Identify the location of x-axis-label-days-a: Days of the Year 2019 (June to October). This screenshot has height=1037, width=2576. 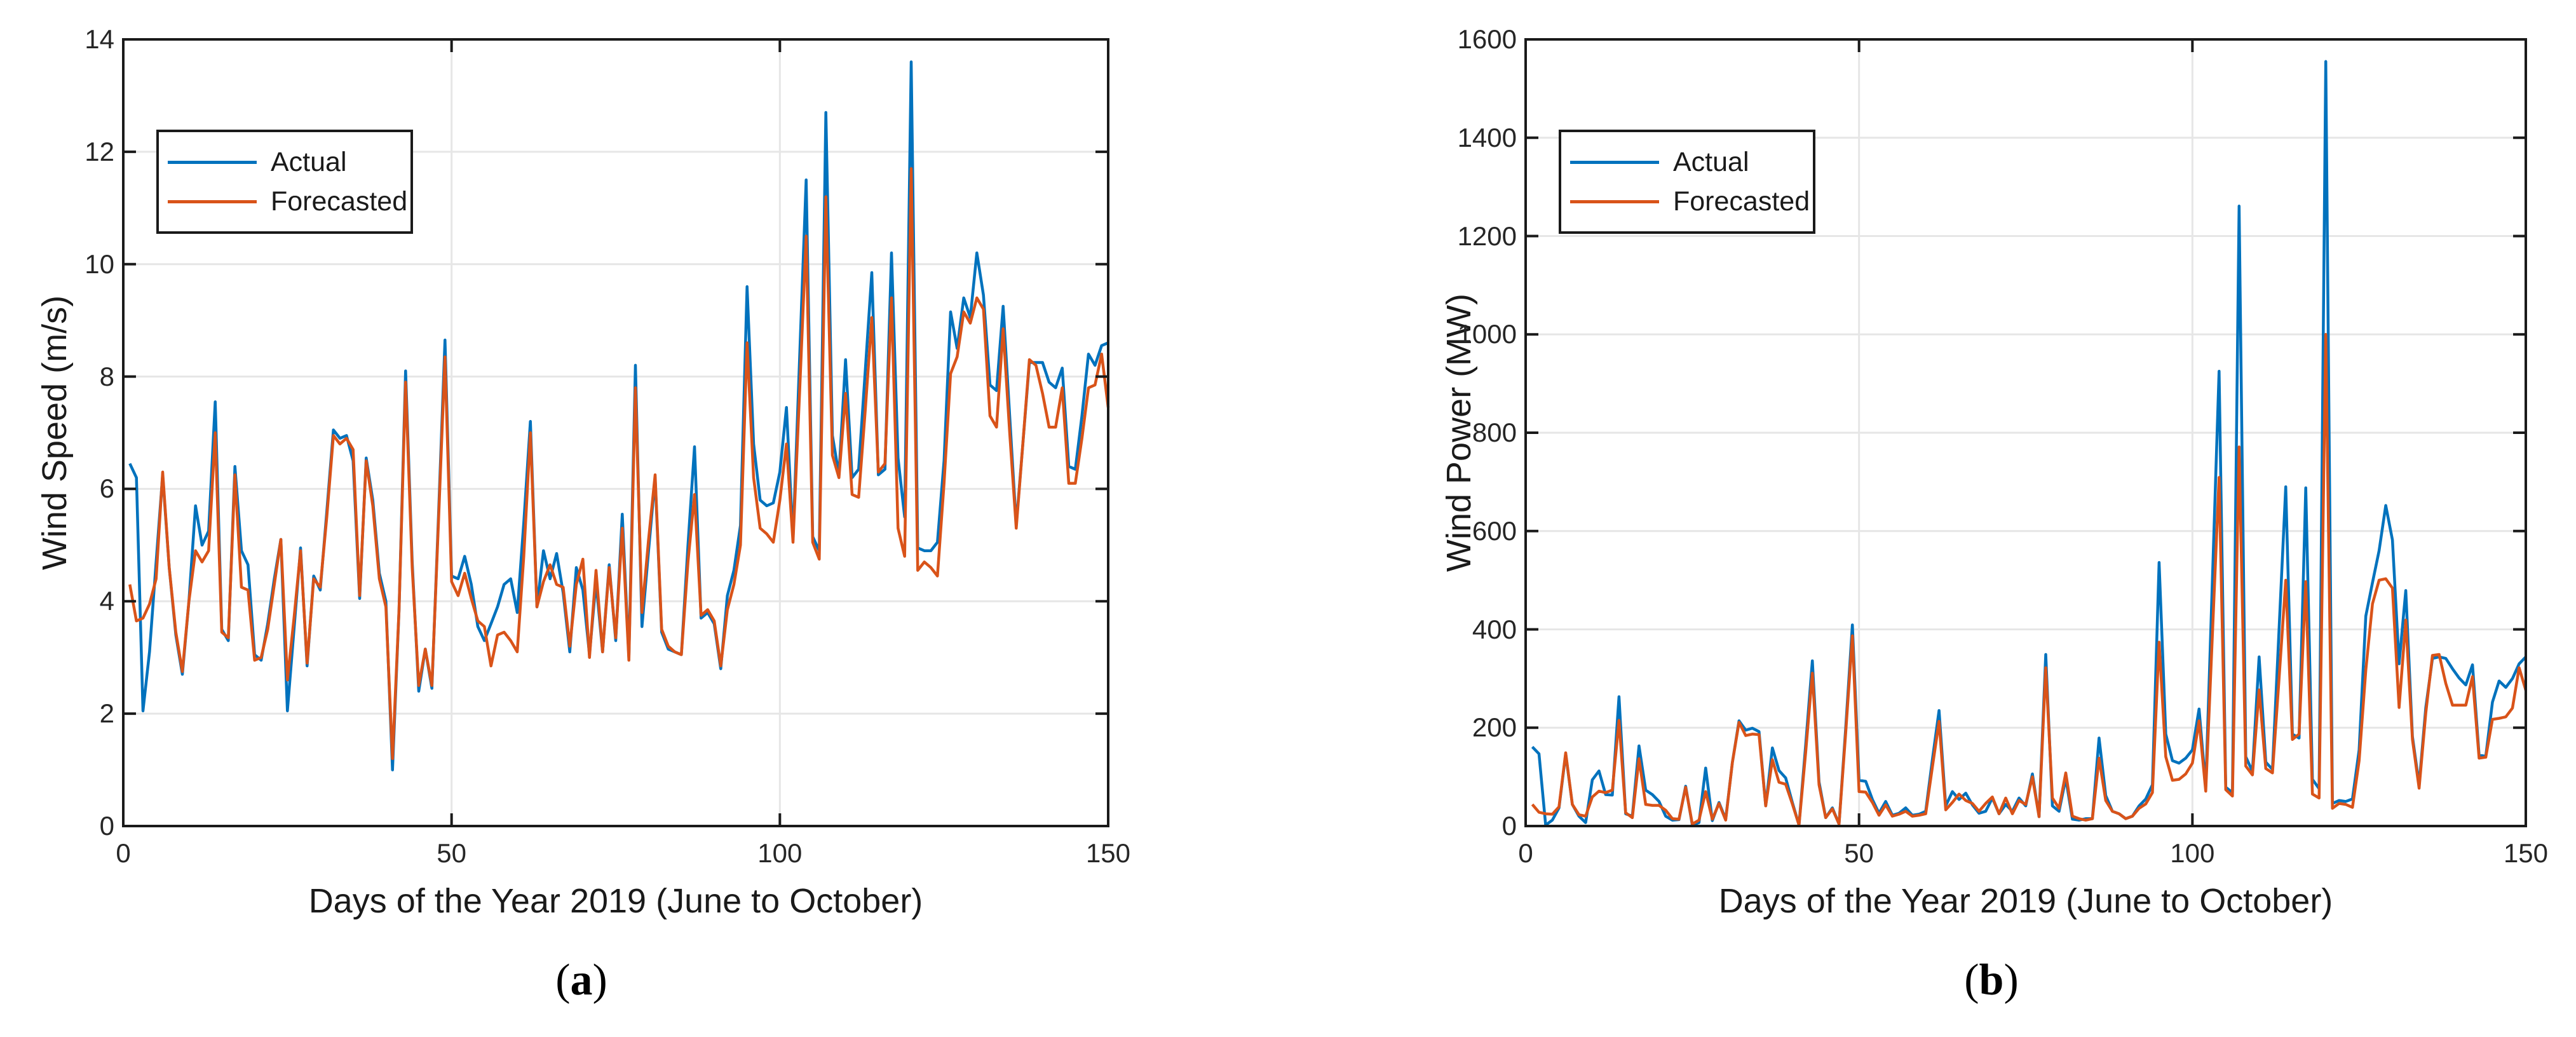
(615, 901).